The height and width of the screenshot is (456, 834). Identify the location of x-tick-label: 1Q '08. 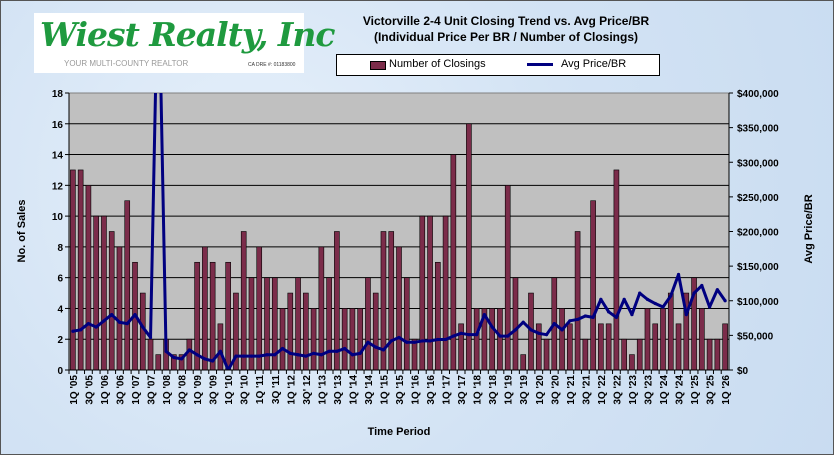
(167, 390).